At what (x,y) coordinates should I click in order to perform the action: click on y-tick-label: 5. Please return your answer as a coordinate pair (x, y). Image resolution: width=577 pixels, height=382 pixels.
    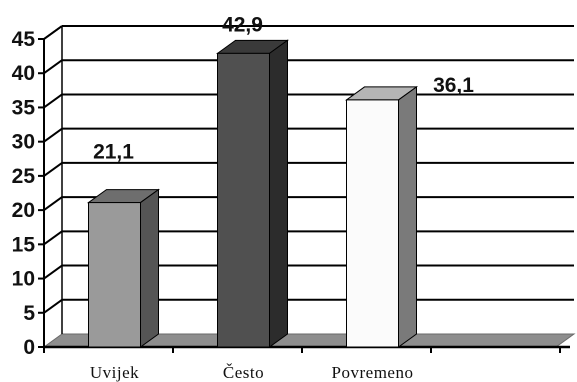
    Looking at the image, I should click on (29, 313).